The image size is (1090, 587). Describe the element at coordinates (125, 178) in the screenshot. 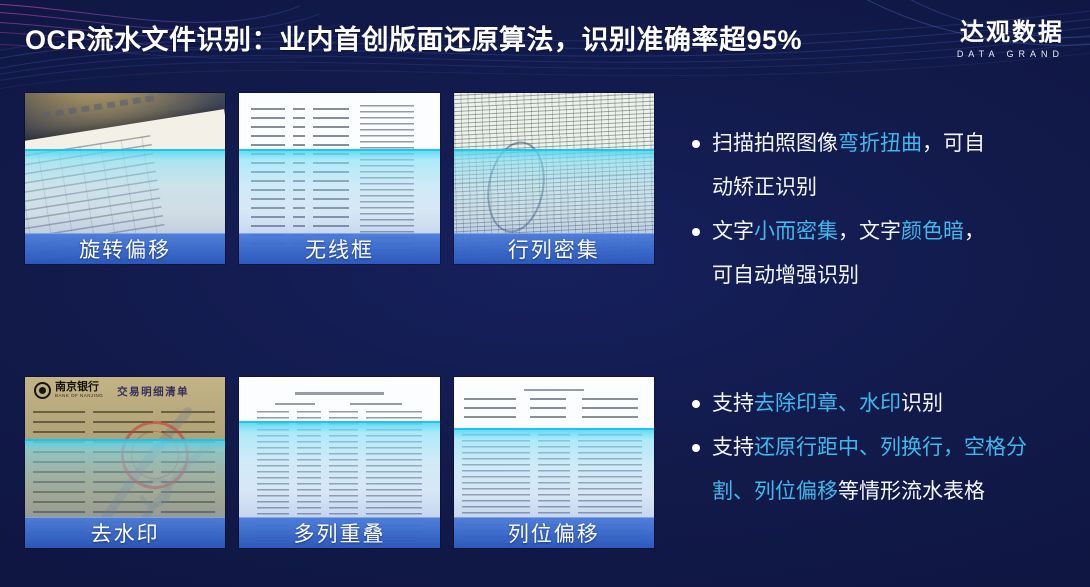

I see `sample-card-rotate: 旋转偏移` at that location.